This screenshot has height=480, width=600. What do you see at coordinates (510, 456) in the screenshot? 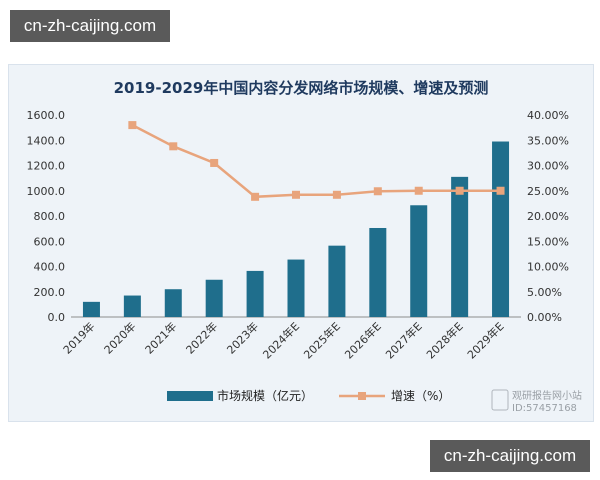
I see `watermark-bottom: cn-zh-caijing.com` at bounding box center [510, 456].